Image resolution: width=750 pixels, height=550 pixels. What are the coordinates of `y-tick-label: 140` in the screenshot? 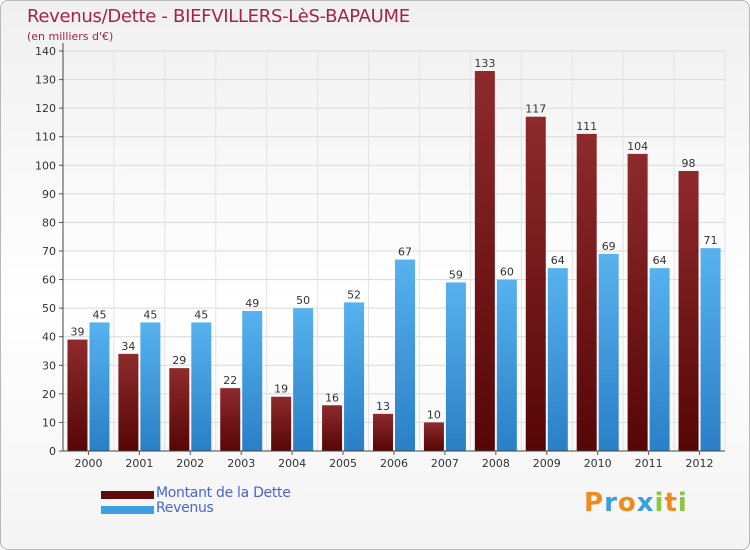 It's located at (45, 51).